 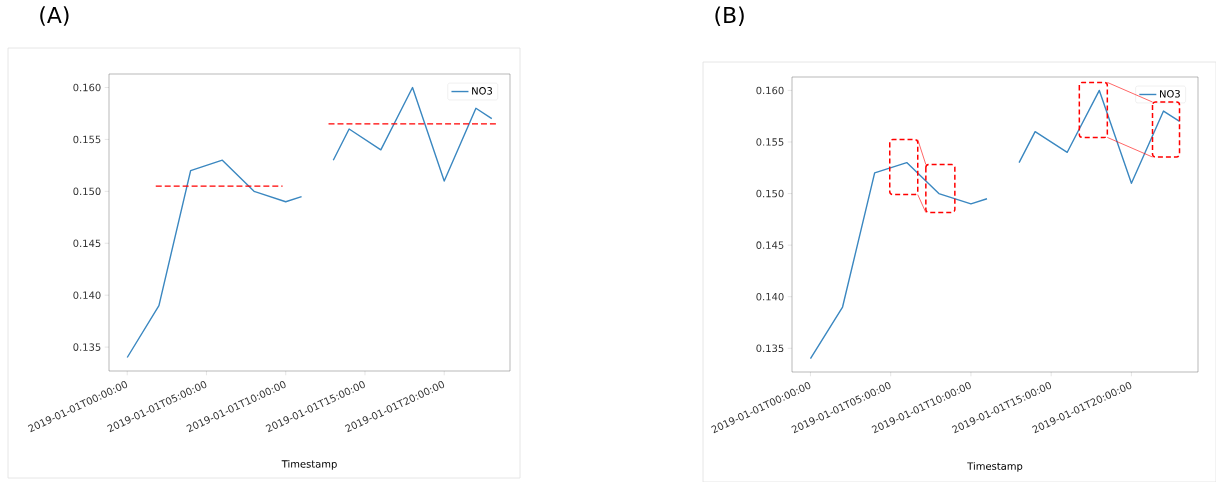 What do you see at coordinates (54, 16) in the screenshot?
I see `chart-title: (A)` at bounding box center [54, 16].